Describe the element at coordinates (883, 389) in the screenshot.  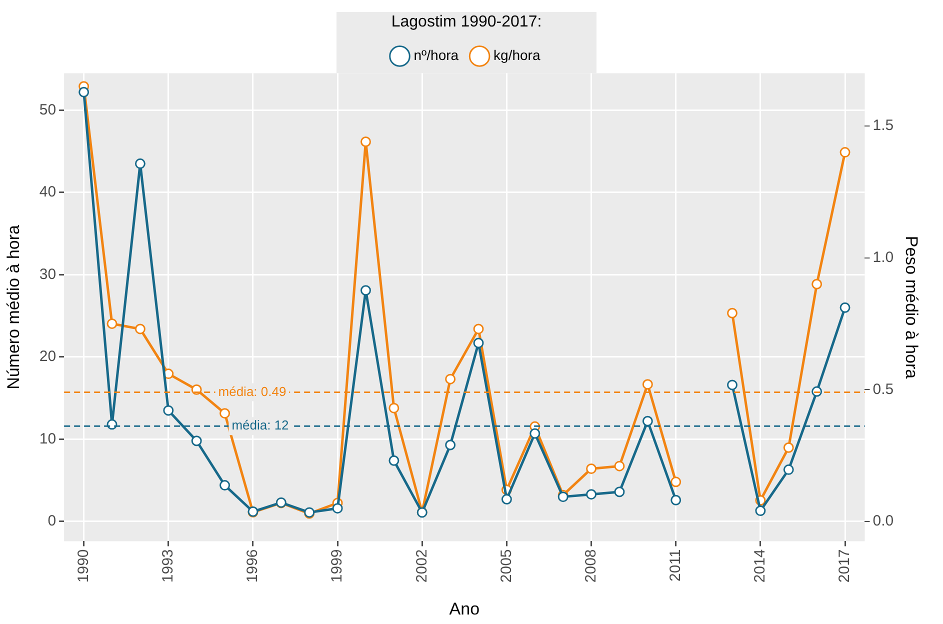
I see `y2-tick-label: 0.5` at that location.